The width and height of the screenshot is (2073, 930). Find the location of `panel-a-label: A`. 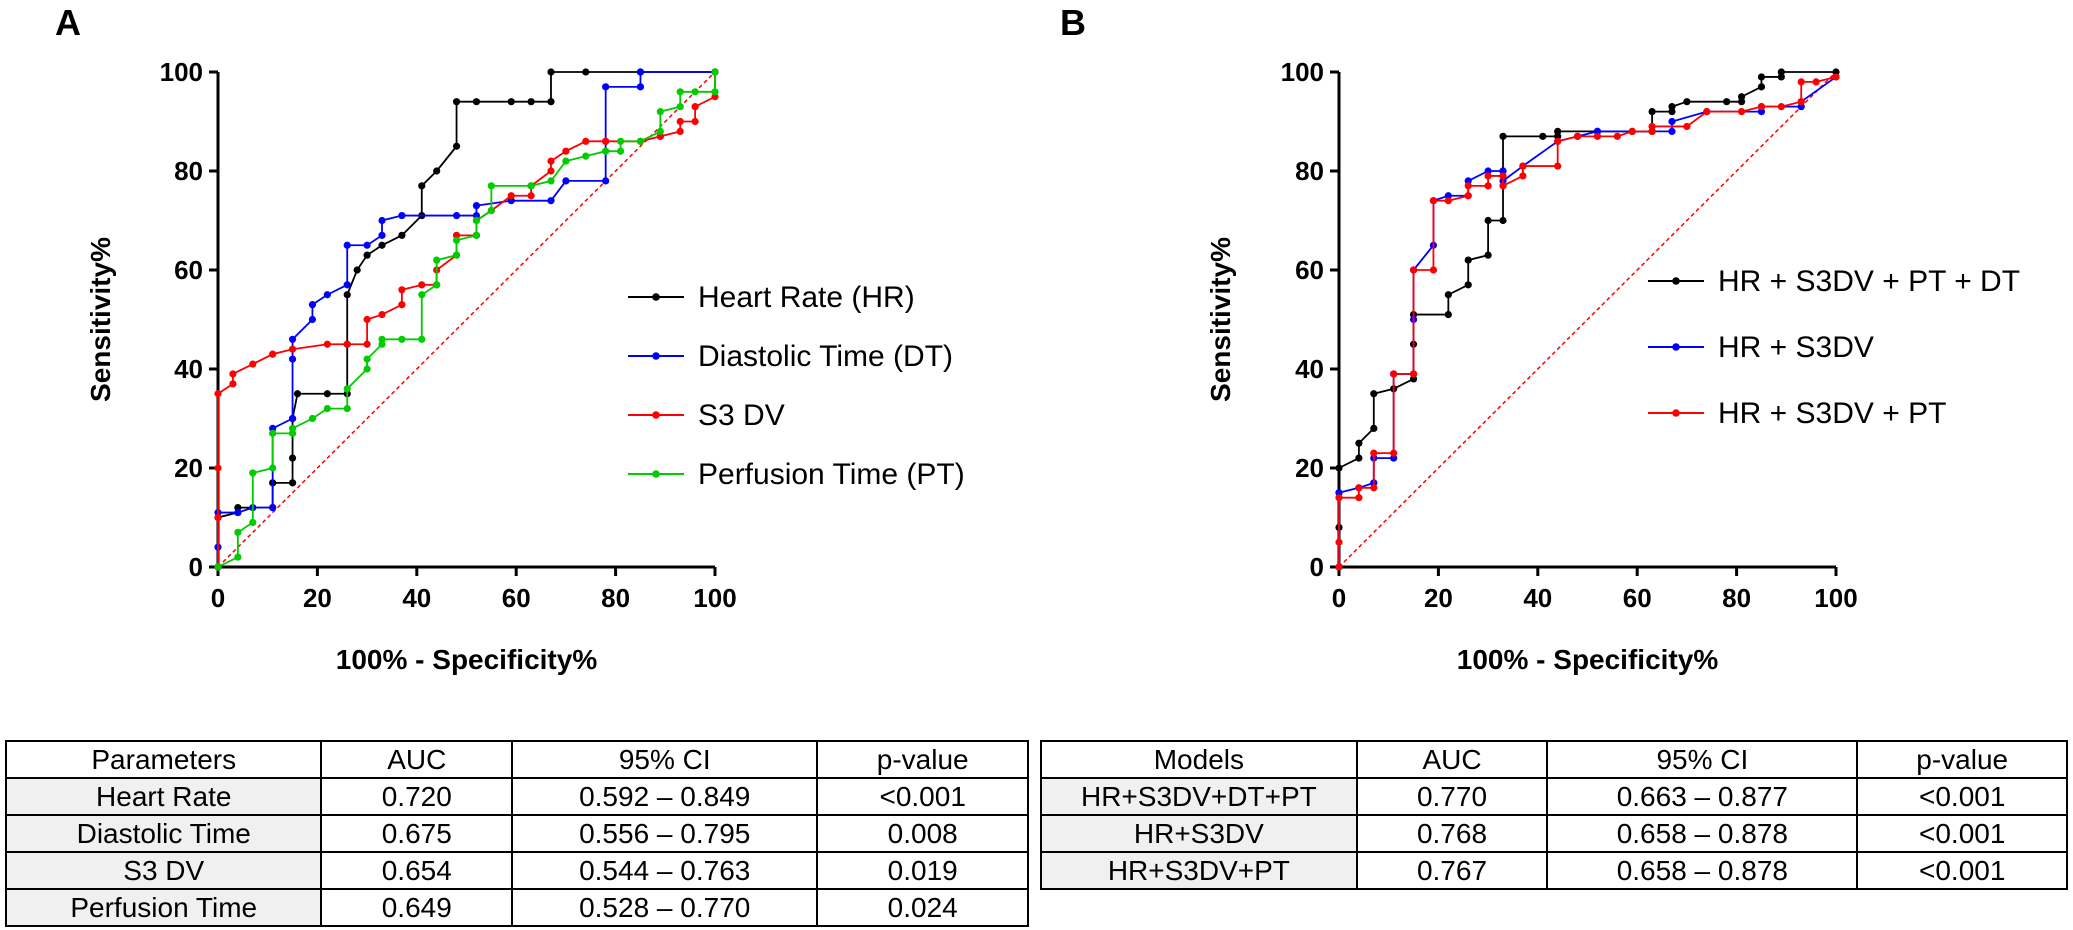

panel-a-label: A is located at coordinates (68, 22).